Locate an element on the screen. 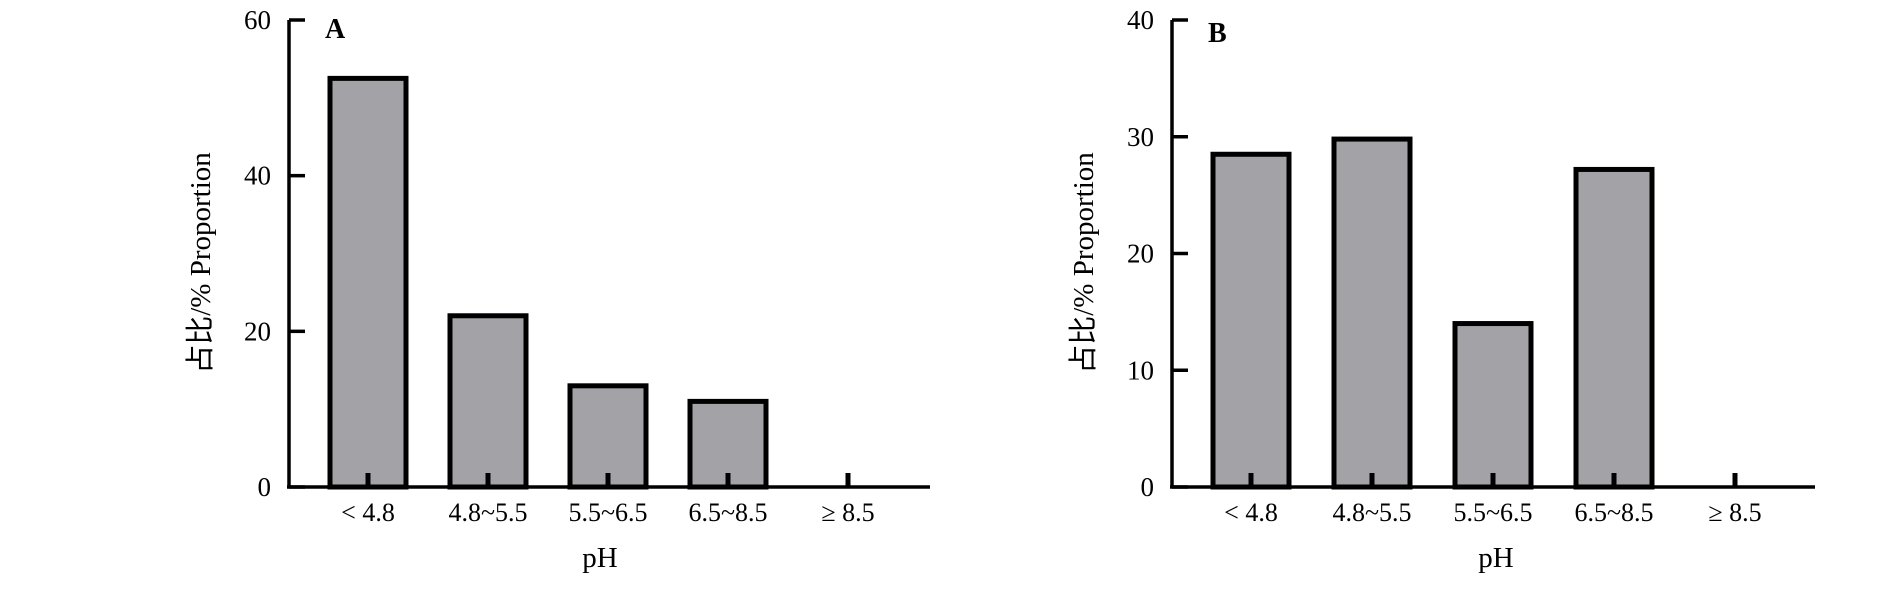 This screenshot has height=591, width=1890. panel-b-label: B is located at coordinates (1217, 33).